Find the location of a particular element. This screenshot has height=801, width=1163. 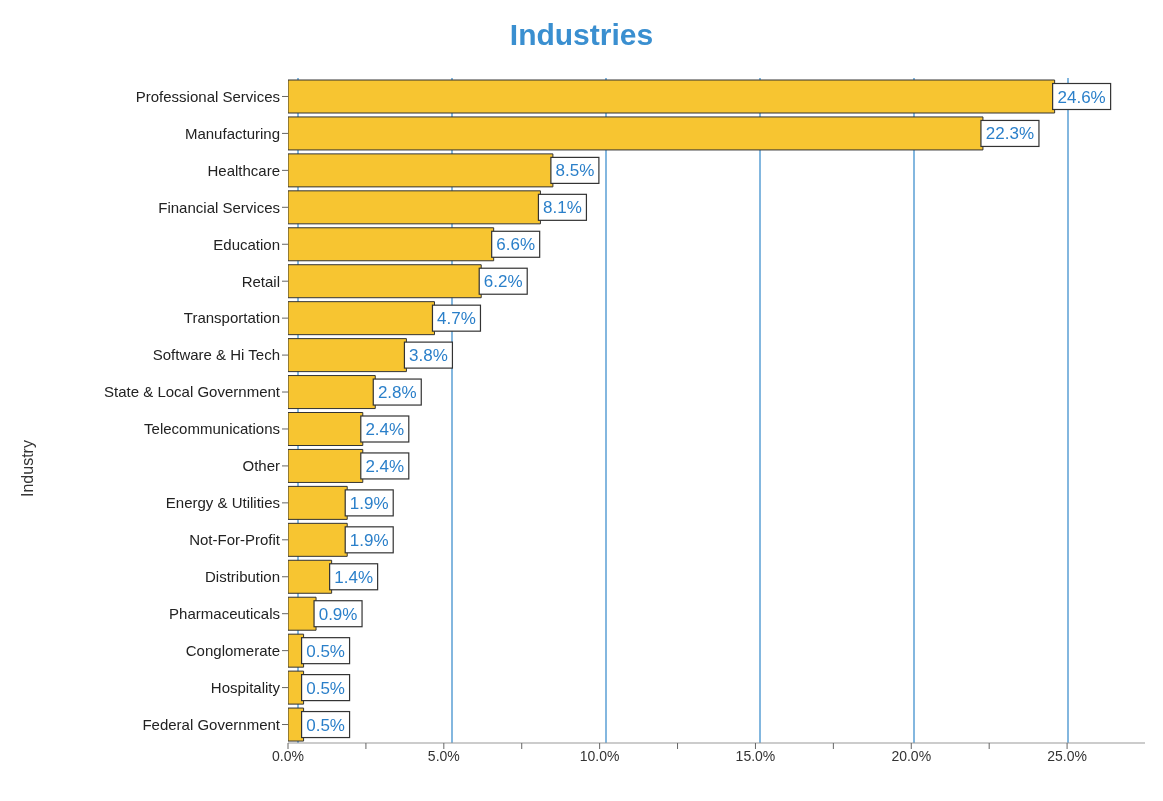

y-tick-label: Energy & Utilities is located at coordinates (222, 503).